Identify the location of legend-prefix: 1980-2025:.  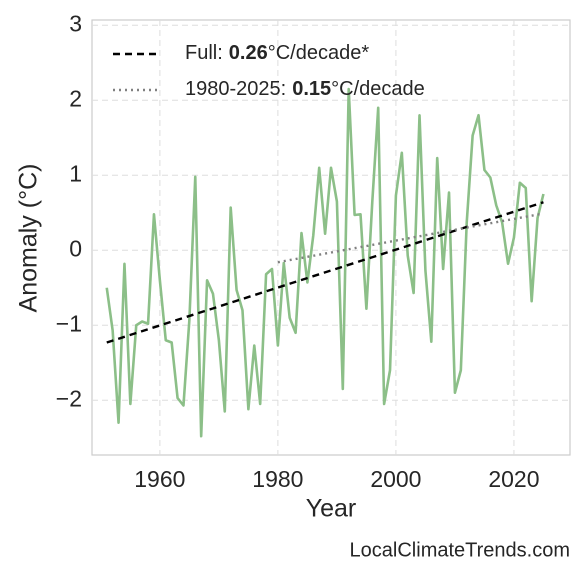
(235, 89).